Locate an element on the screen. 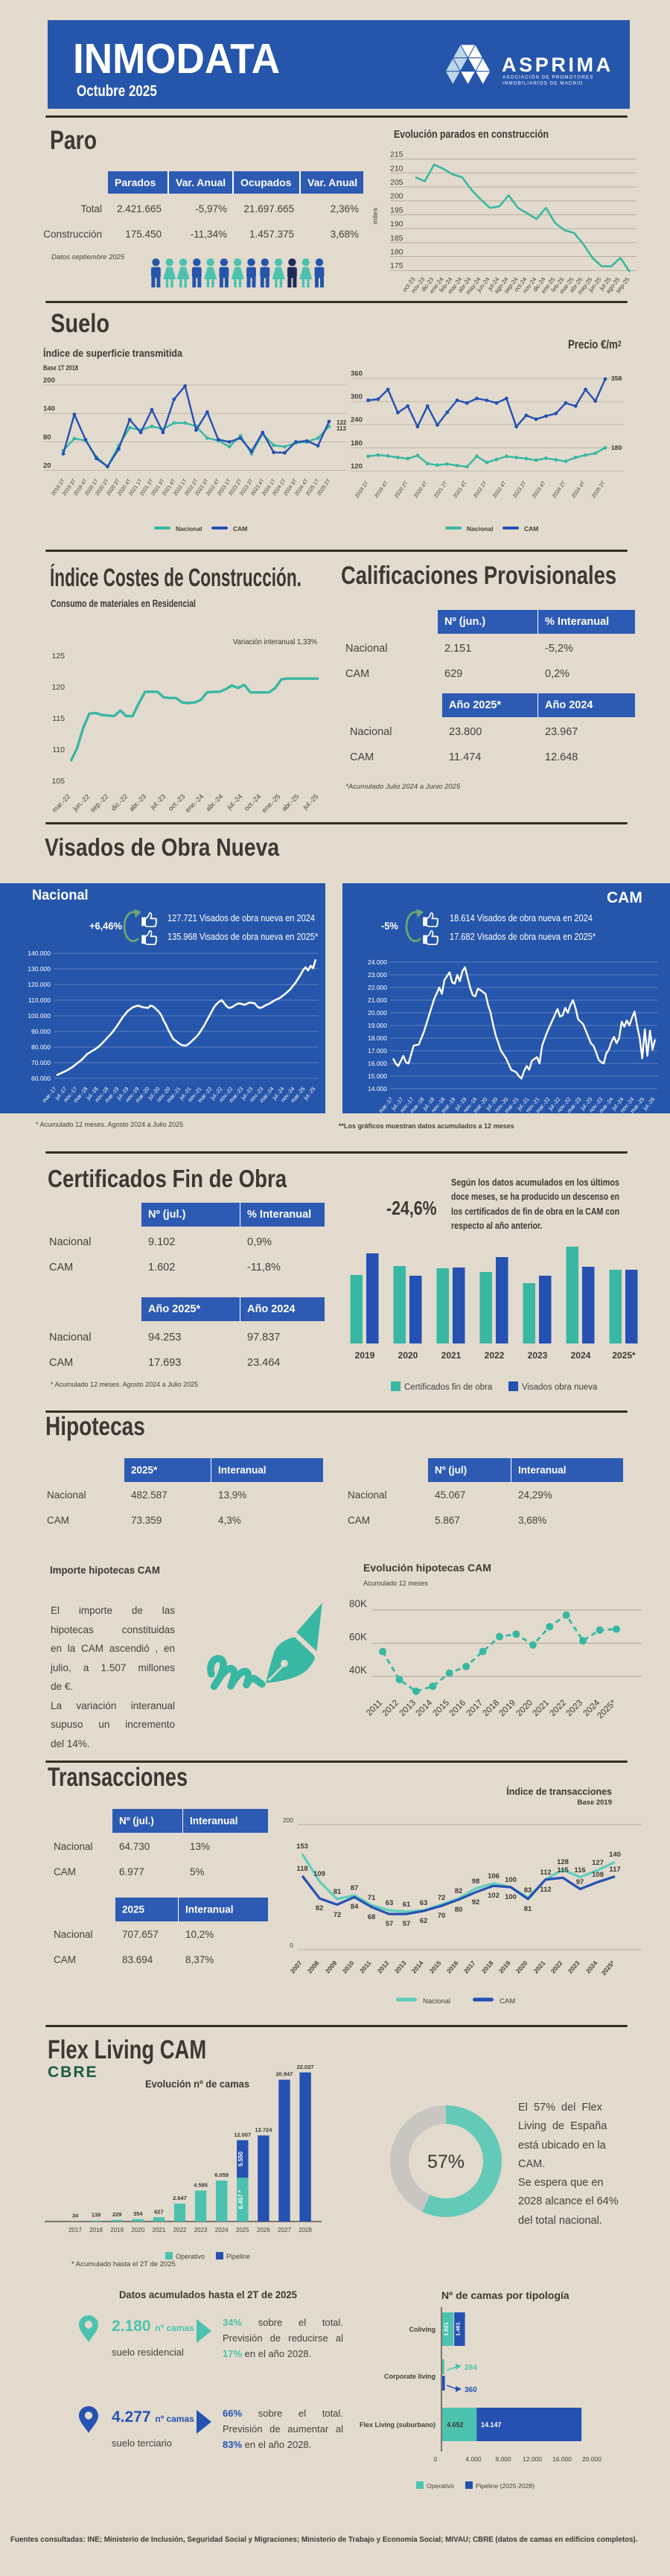  svg-text: ASPRIMA is located at coordinates (558, 65).